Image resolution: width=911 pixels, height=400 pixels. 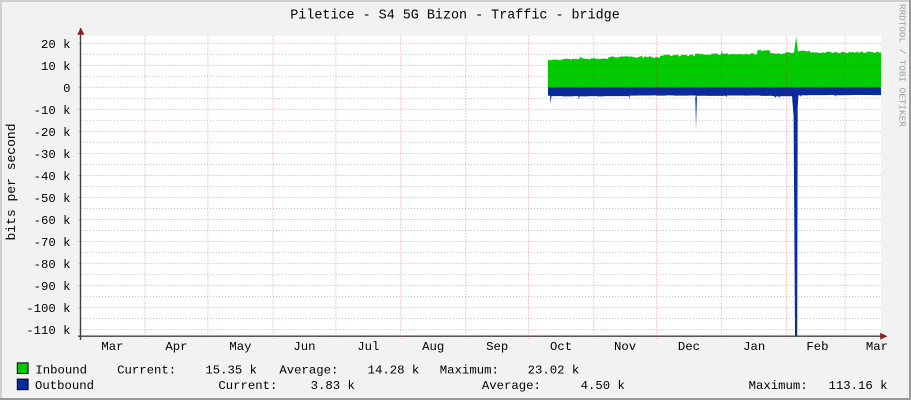 What do you see at coordinates (56, 45) in the screenshot?
I see `svg-text: 20 k` at bounding box center [56, 45].